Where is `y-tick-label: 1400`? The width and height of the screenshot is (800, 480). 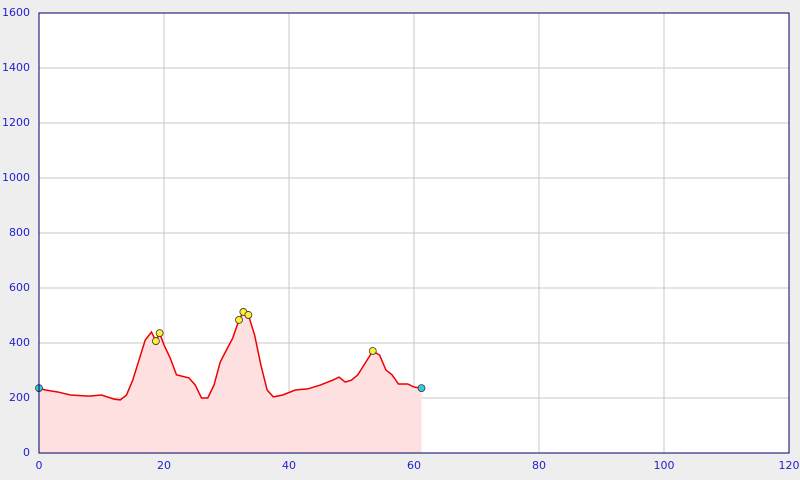
y-tick-label: 1400 is located at coordinates (16, 67).